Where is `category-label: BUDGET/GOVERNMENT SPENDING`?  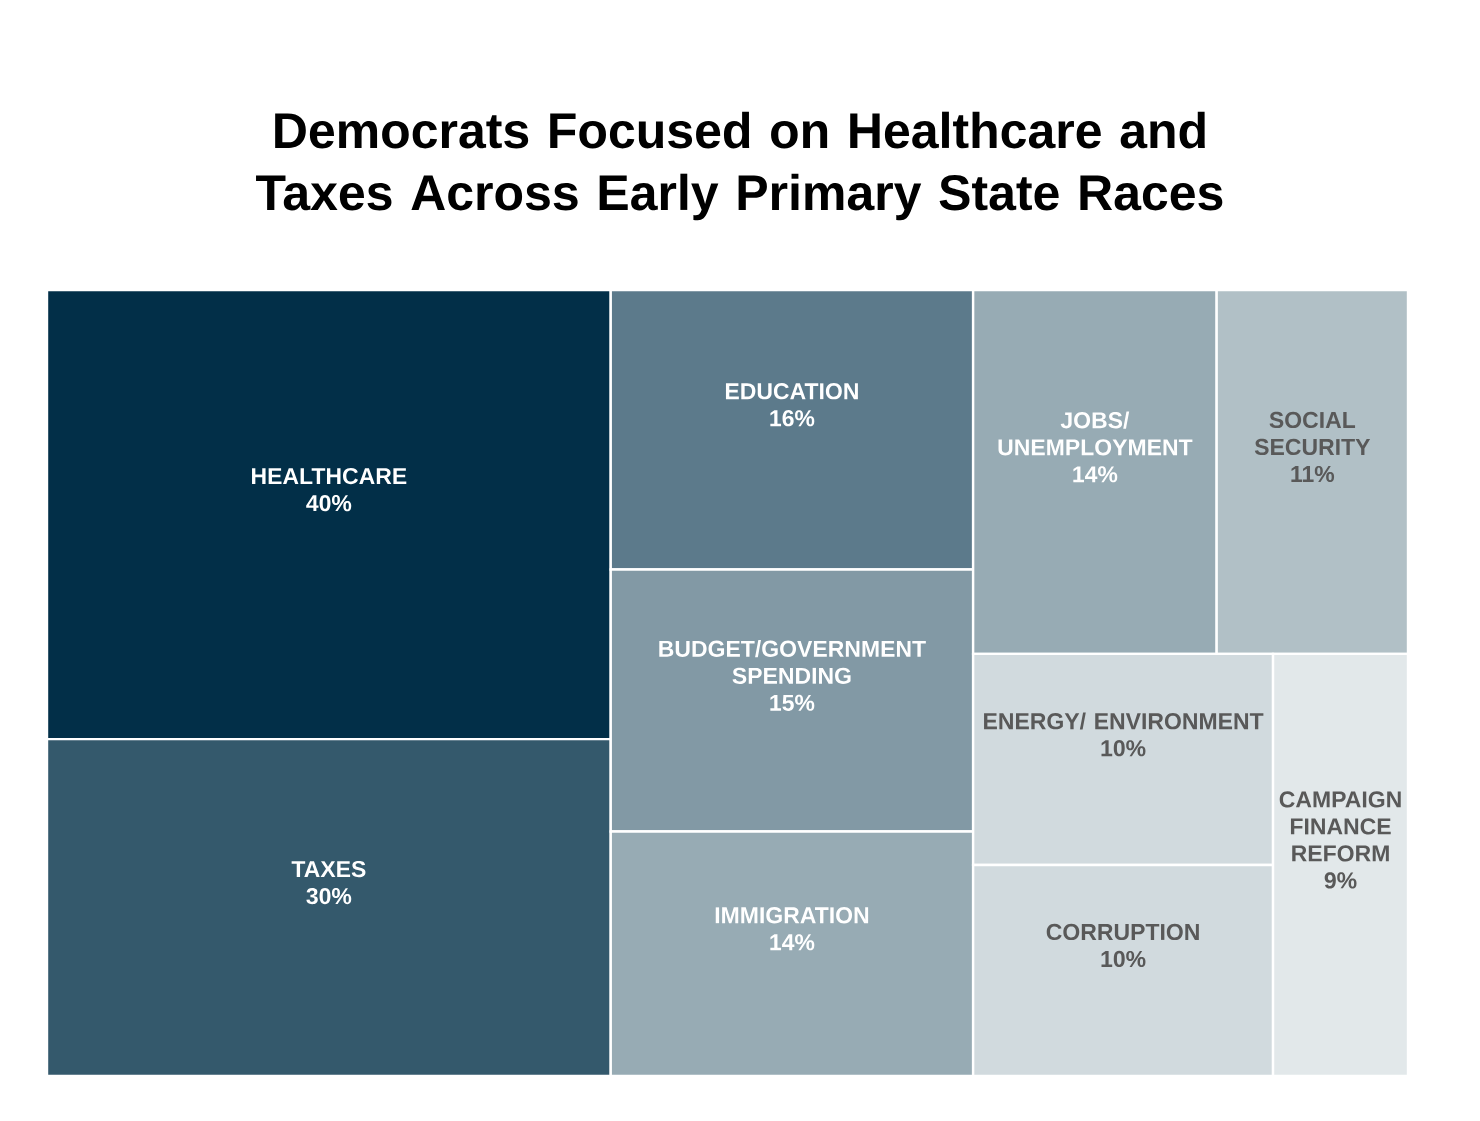
category-label: BUDGET/GOVERNMENT SPENDING is located at coordinates (792, 662).